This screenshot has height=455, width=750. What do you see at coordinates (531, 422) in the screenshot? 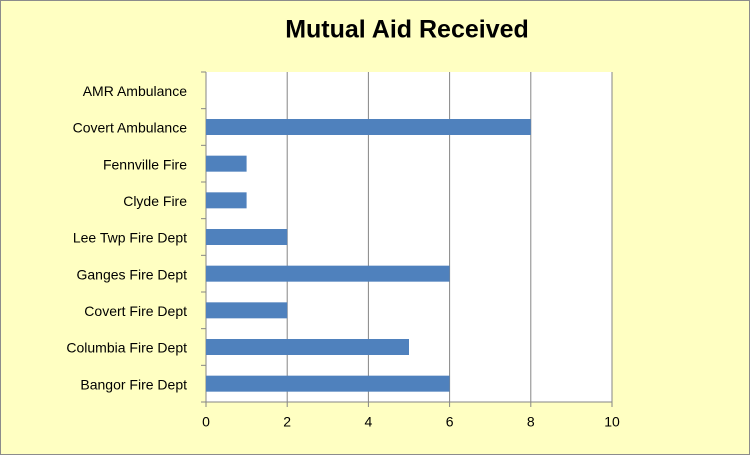
I see `x-tick-label: 8` at bounding box center [531, 422].